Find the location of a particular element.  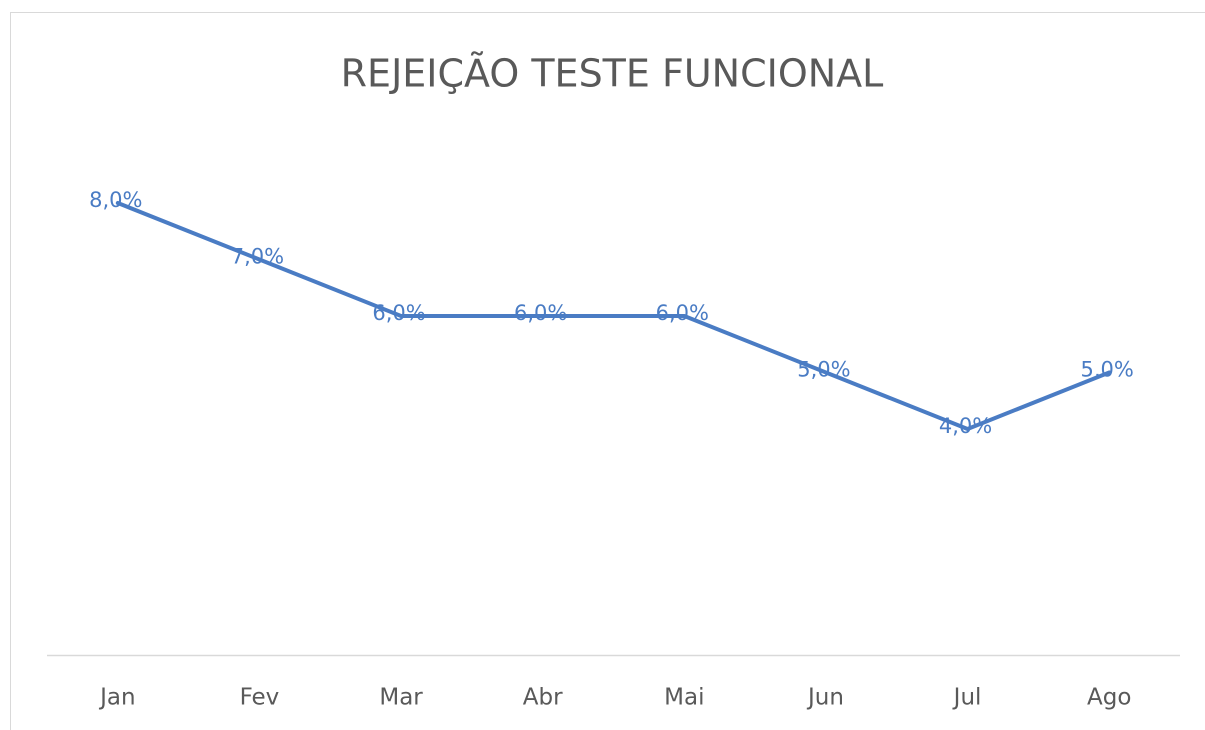

data-label: 4,0% is located at coordinates (965, 426).